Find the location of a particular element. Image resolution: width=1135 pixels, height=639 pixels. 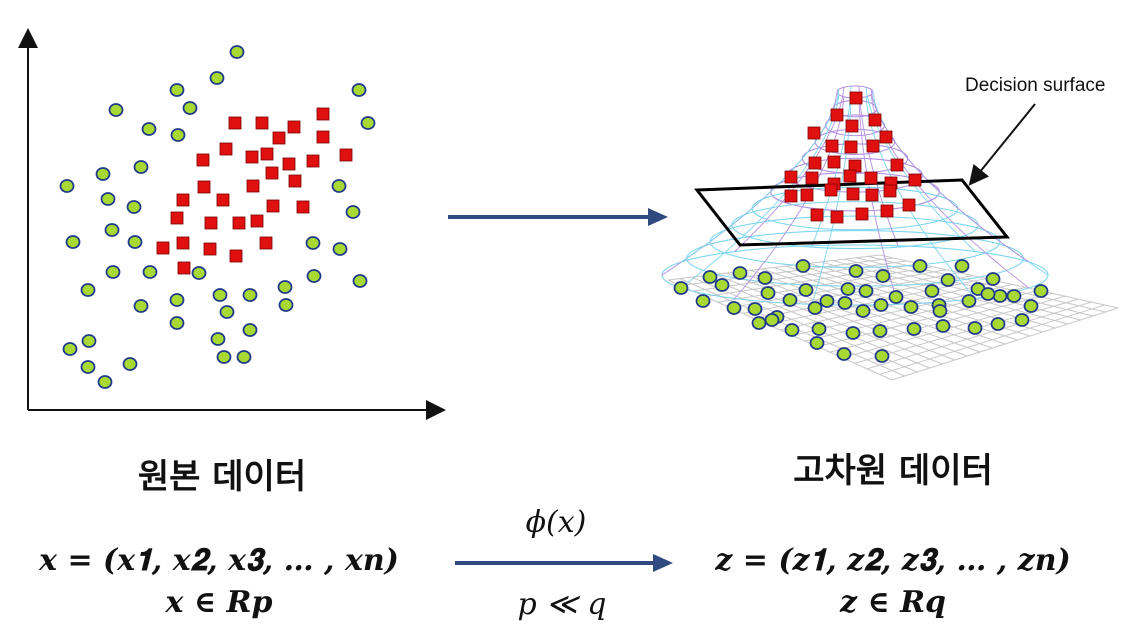

original-vector-formula: 𝒙 = (𝒙𝟏, 𝒙𝟐, 𝒙𝟑, … , 𝒙𝒏) is located at coordinates (218, 560).